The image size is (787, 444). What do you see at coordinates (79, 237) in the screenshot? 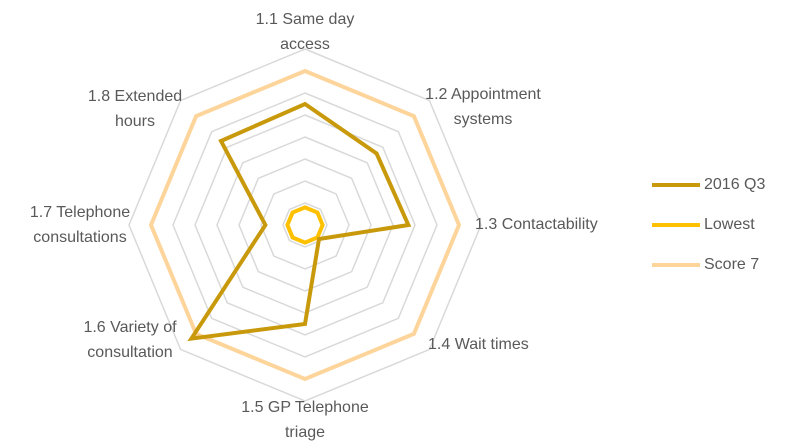
I see `axis-label: consultations` at bounding box center [79, 237].